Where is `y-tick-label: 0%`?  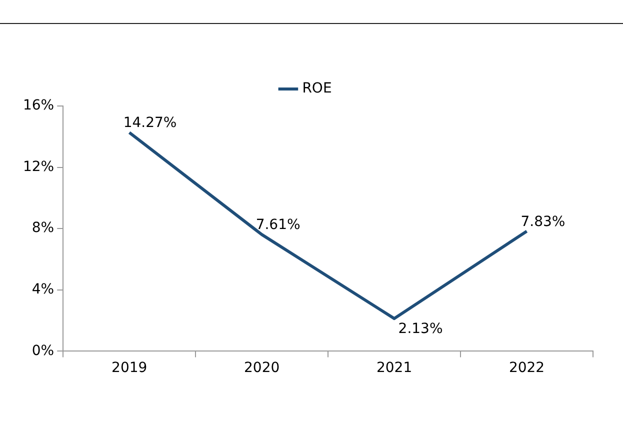
y-tick-label: 0% is located at coordinates (43, 350).